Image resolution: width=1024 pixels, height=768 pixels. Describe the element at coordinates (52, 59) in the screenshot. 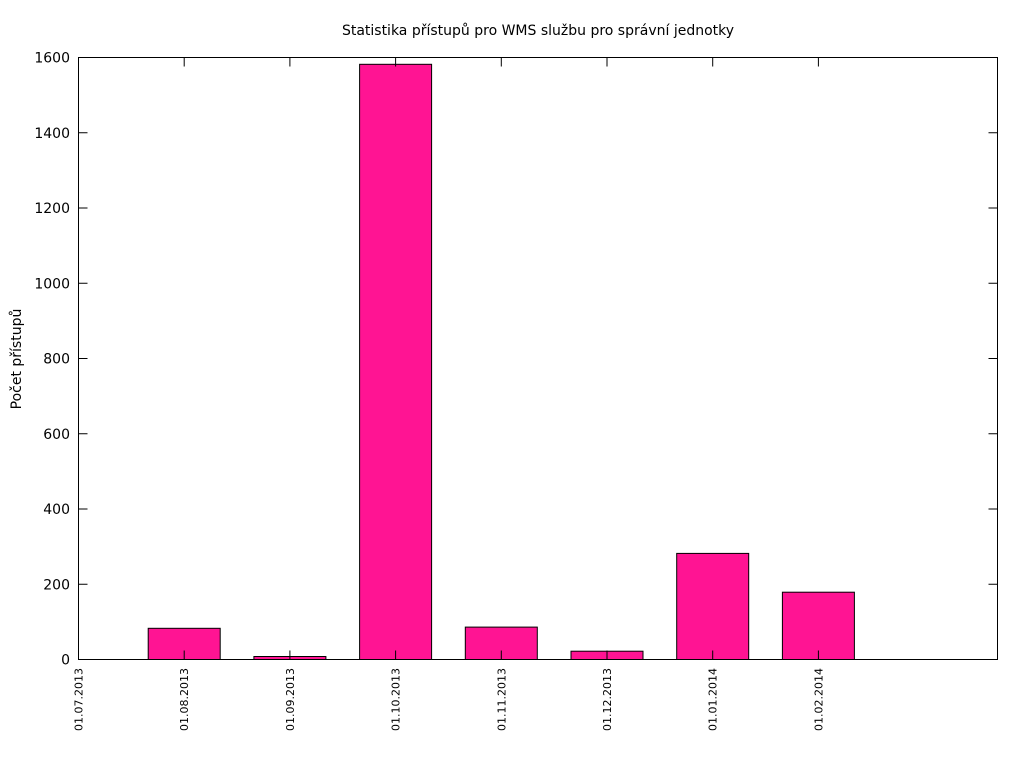

I see `y-tick-label-8: 1600` at that location.